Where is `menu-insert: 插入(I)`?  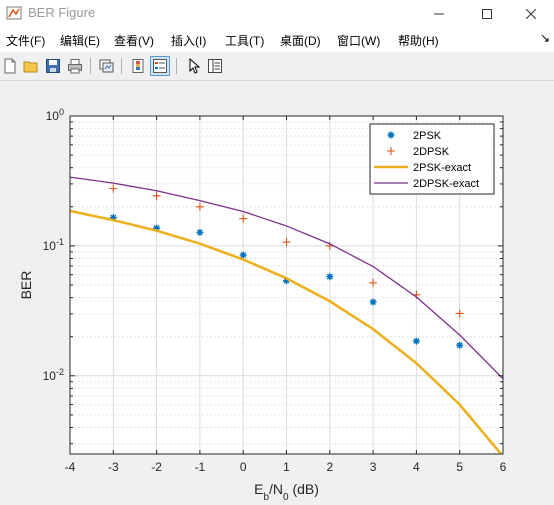
menu-insert: 插入(I) is located at coordinates (189, 41).